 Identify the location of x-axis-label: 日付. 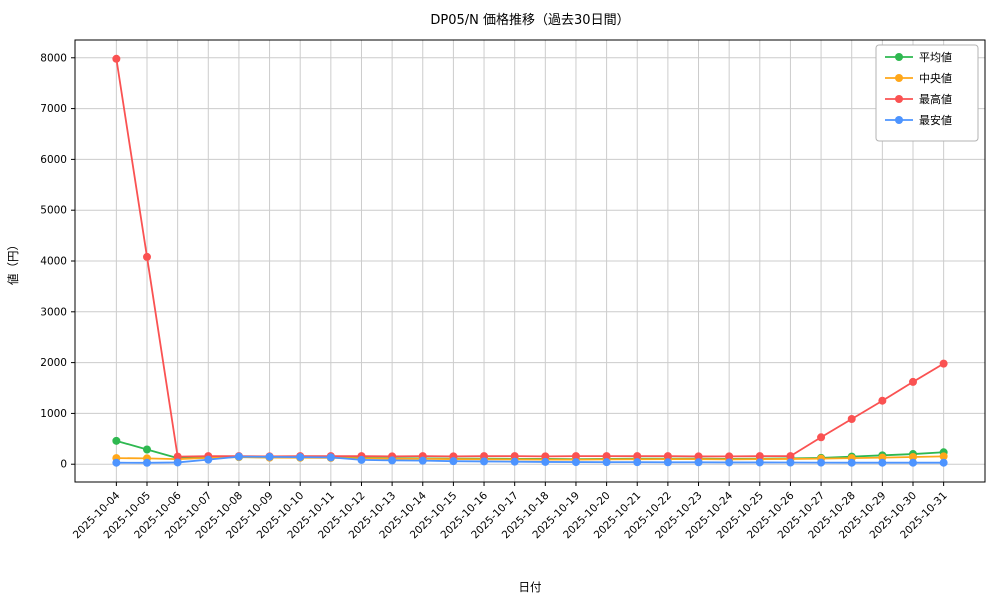
(530, 587).